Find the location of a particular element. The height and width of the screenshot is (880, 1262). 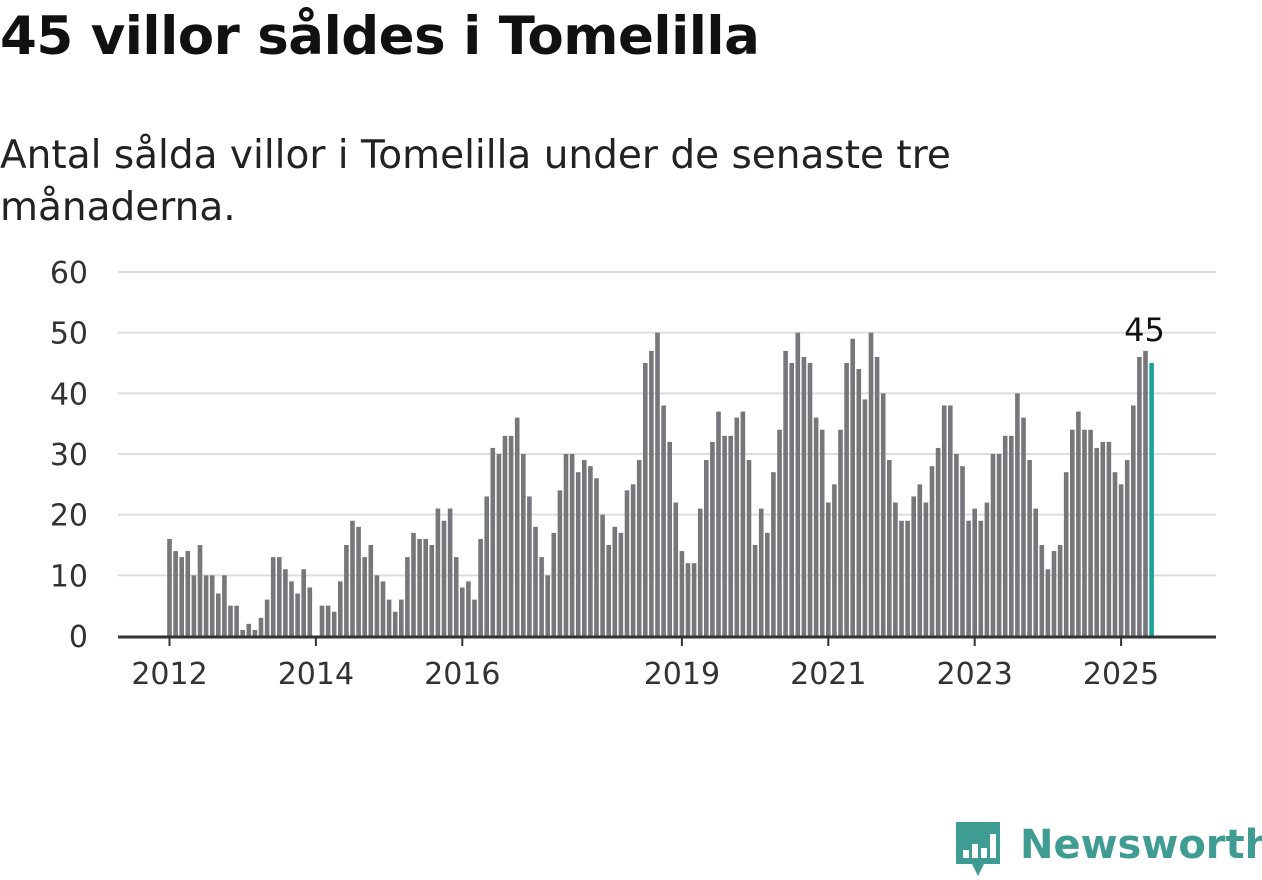

newsworthy-logo-icon is located at coordinates (978, 849).